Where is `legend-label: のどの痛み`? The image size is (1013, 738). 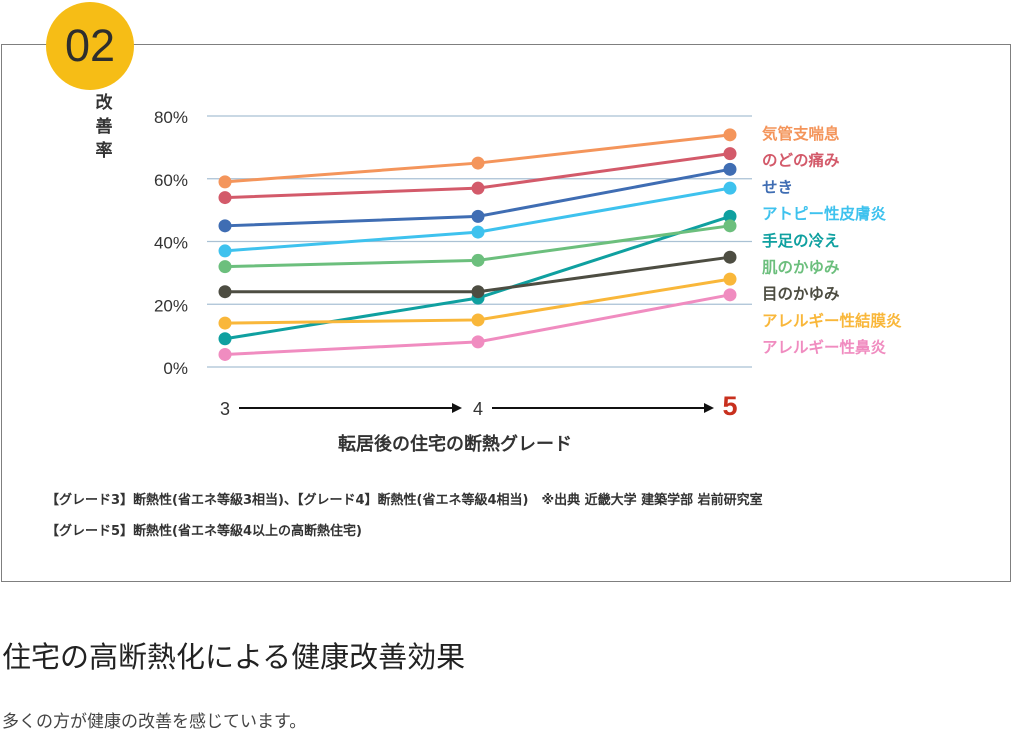 legend-label: のどの痛み is located at coordinates (801, 160).